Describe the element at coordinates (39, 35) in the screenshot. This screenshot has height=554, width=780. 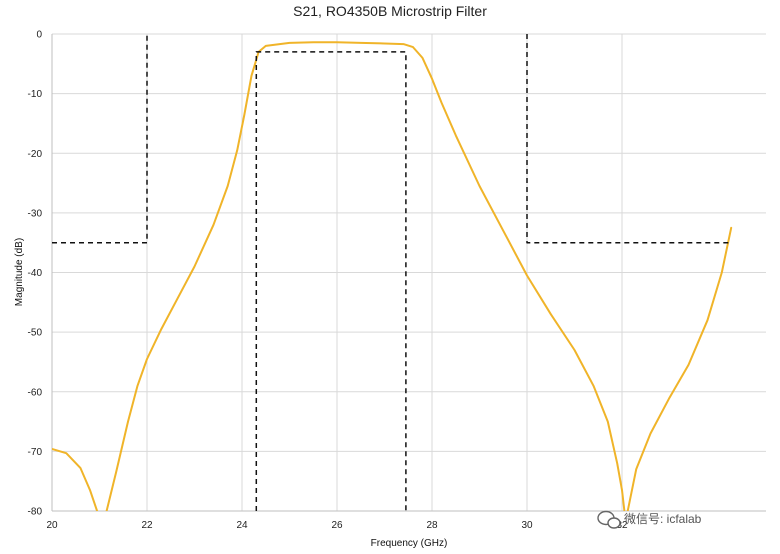
I see `y-tick-label: 0` at that location.